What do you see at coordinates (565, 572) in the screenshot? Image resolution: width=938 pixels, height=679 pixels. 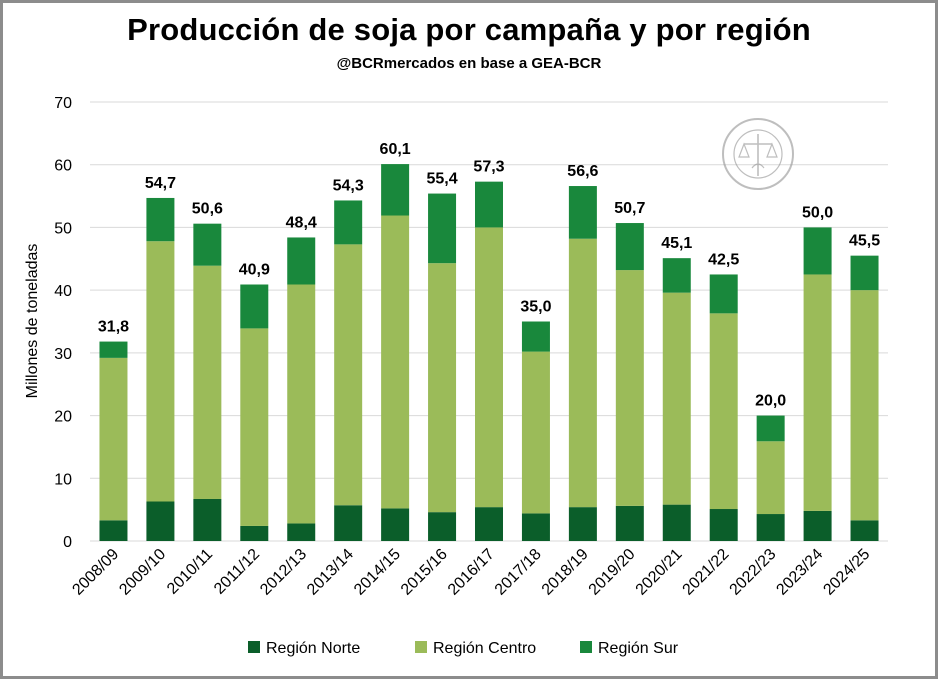 I see `x-tick-label: 2018/19` at bounding box center [565, 572].